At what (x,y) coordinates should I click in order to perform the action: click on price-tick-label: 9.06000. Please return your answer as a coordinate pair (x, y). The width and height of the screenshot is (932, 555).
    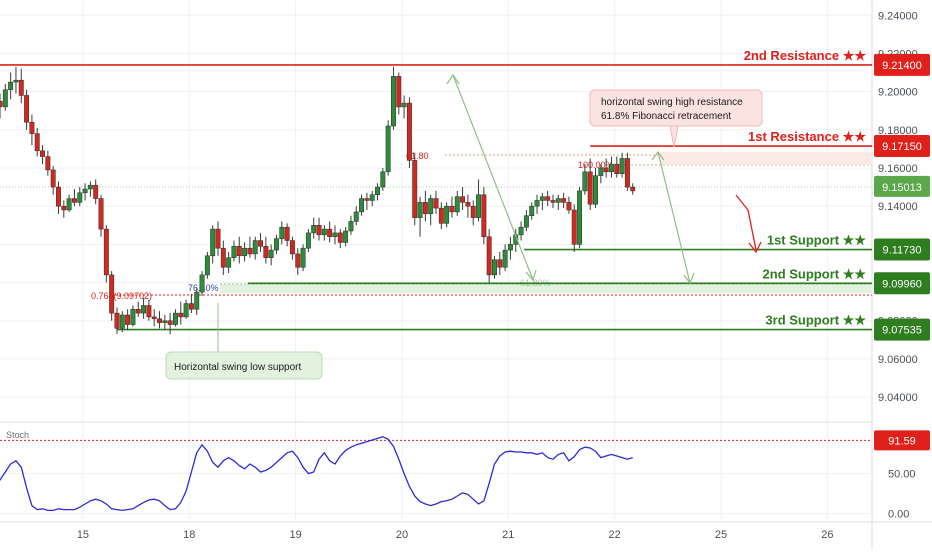
    Looking at the image, I should click on (898, 360).